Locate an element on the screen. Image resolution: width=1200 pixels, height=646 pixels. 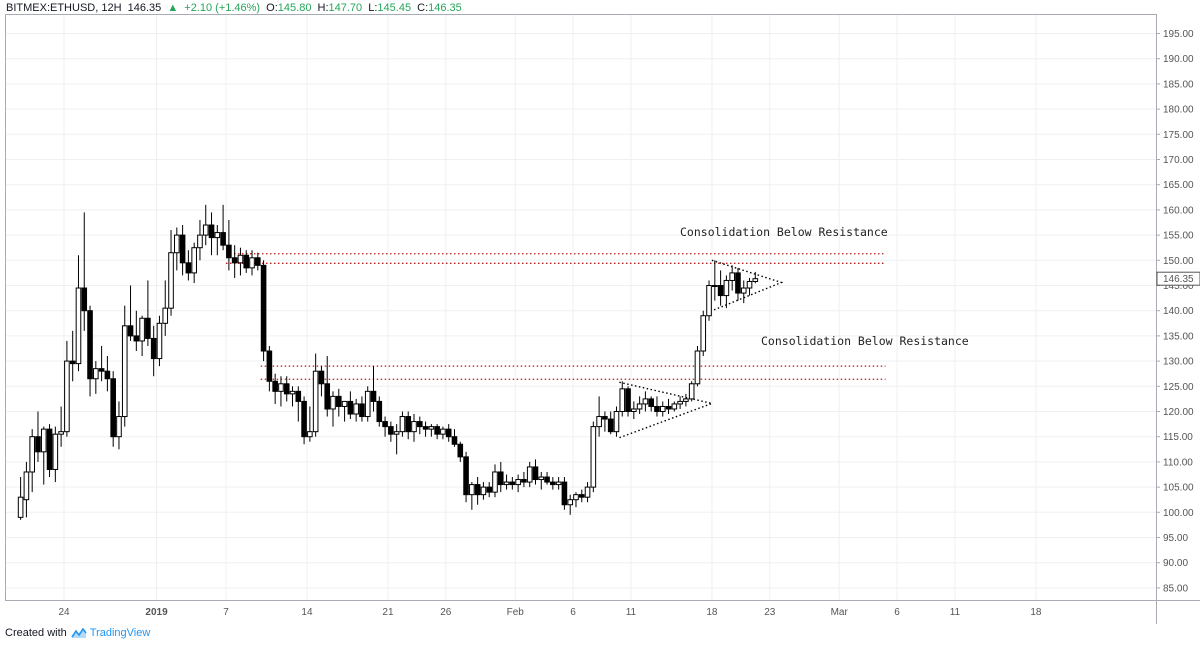
price-tick-label: 145.00 is located at coordinates (1178, 286).